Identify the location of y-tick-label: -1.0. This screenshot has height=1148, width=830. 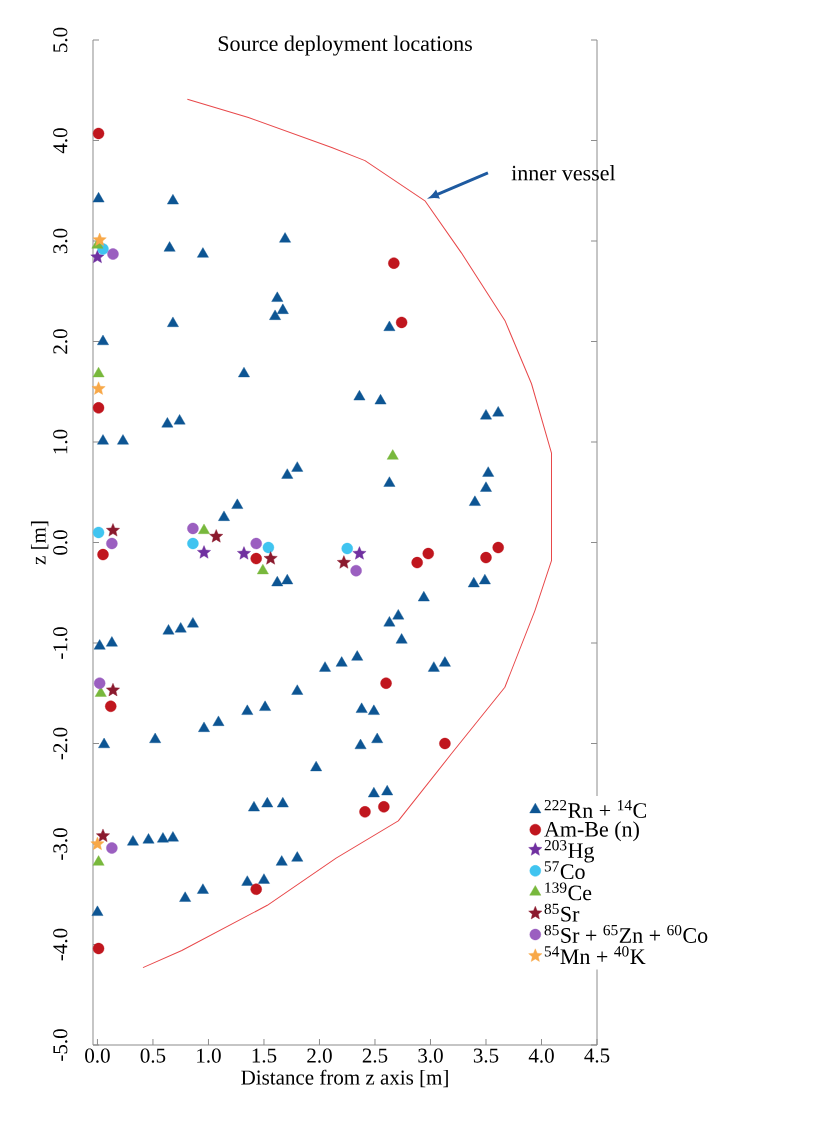
(60, 643).